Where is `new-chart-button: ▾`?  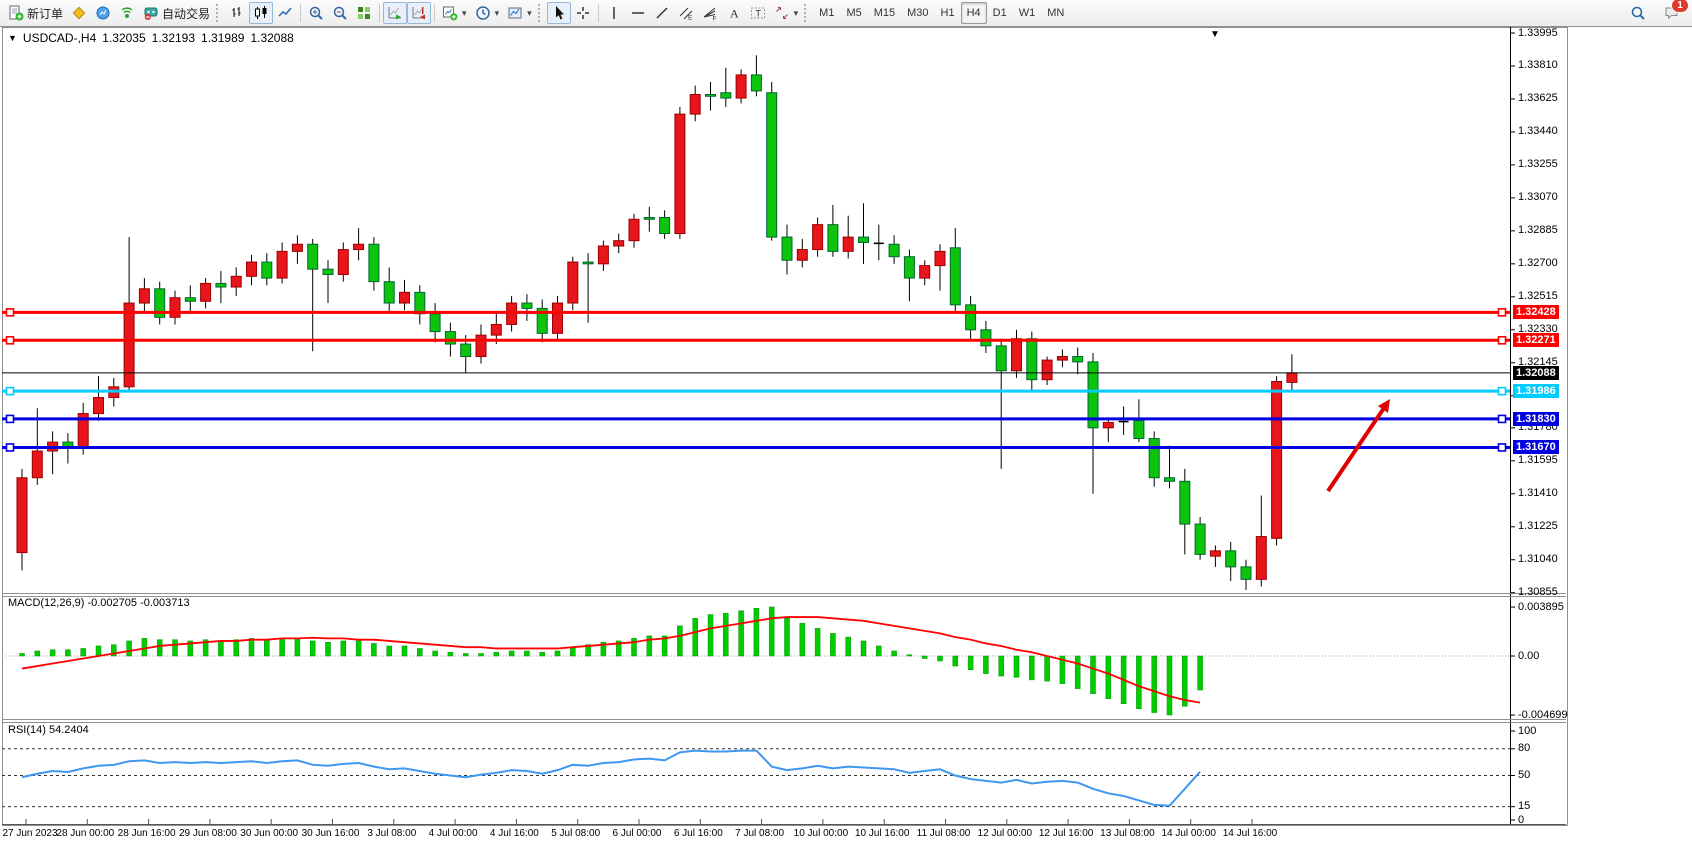 new-chart-button: ▾ is located at coordinates (454, 13).